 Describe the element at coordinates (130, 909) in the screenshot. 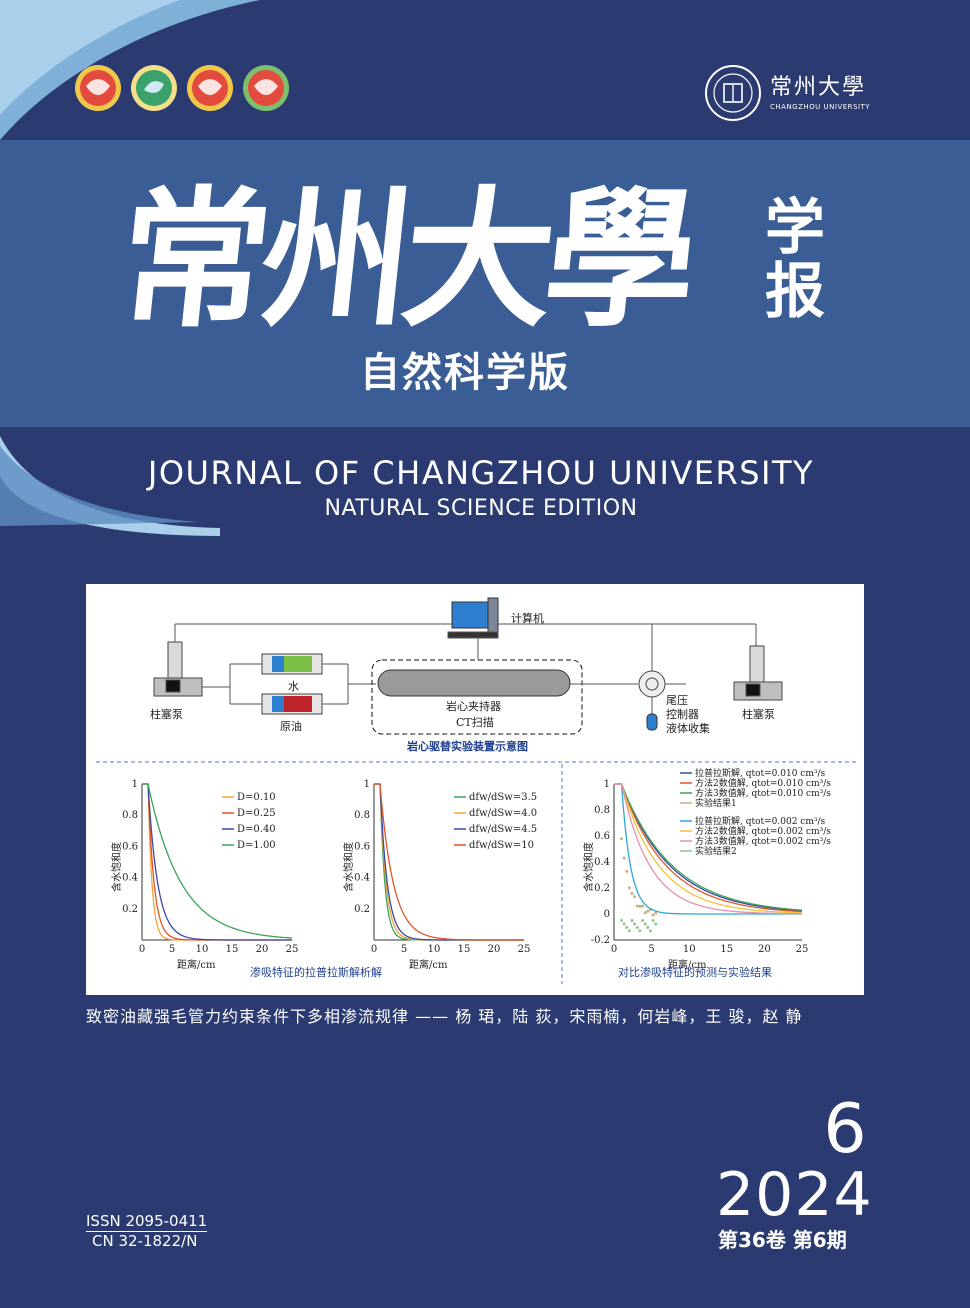

I see `y-tick-label: 0.2` at that location.